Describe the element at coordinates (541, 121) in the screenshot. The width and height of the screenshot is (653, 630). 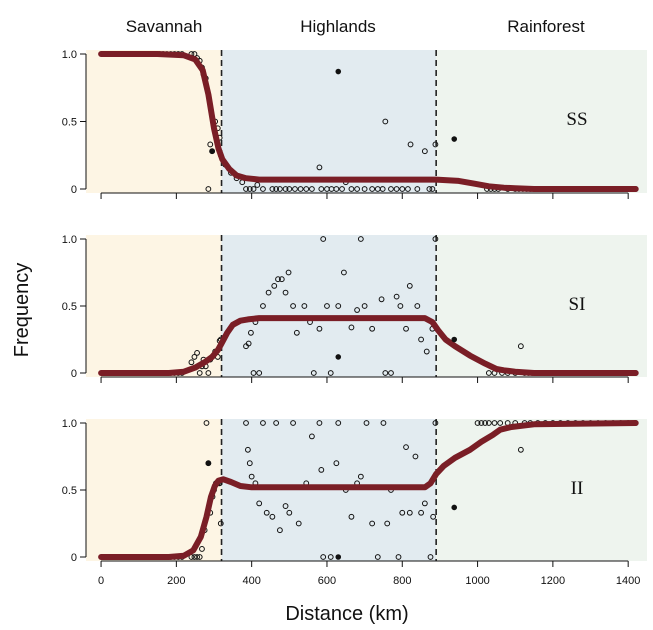
I see `rainforest-region` at that location.